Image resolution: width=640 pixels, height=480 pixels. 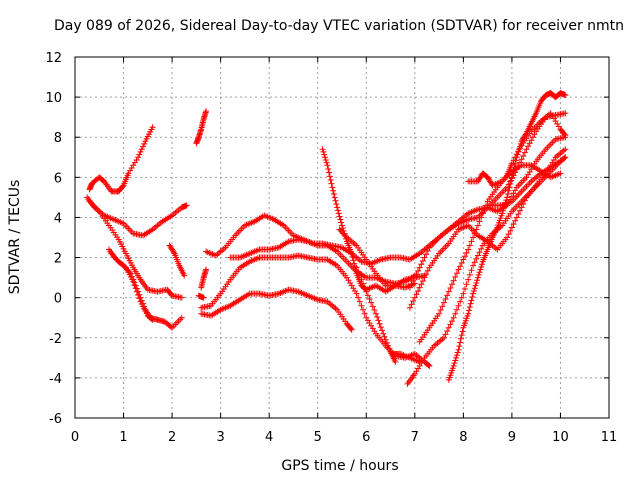 I want to click on x-tick-label: 1, so click(x=123, y=437).